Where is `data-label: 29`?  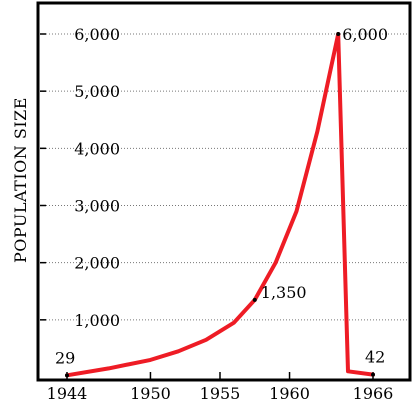
data-label: 29 is located at coordinates (65, 357).